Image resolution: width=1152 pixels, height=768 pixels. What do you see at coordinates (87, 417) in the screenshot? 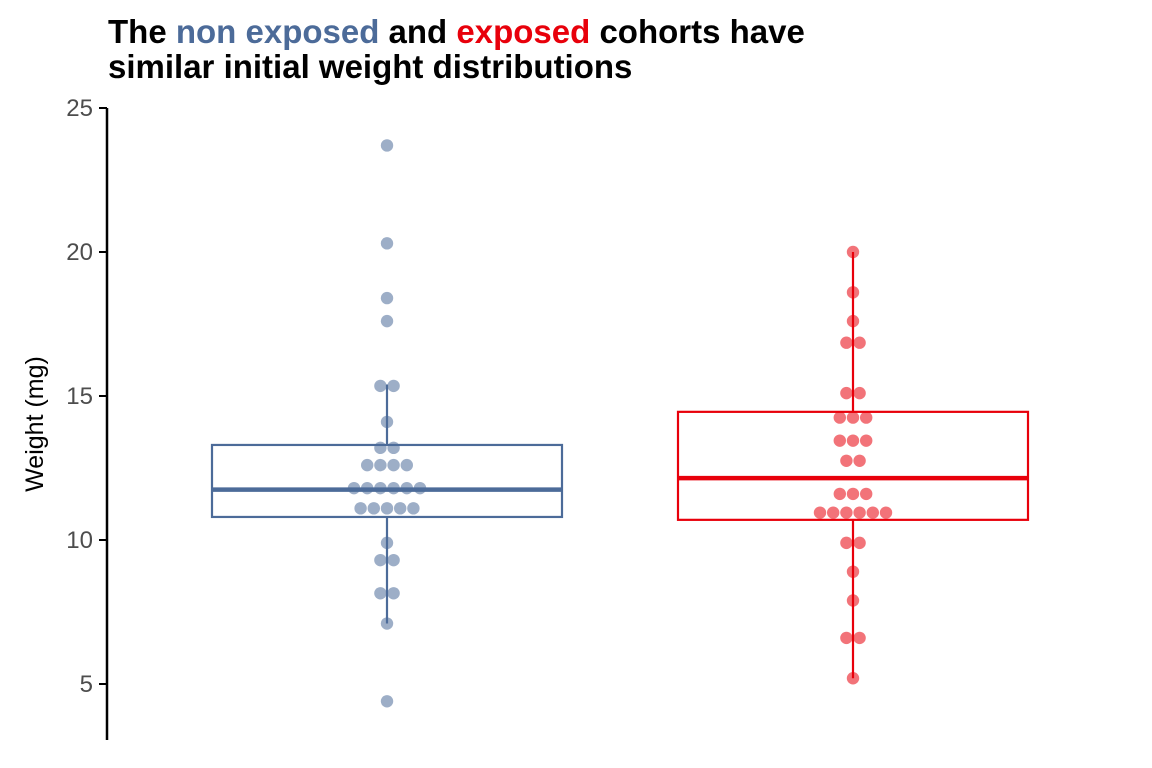
I see `y-axis: 5 10 15 20 25` at bounding box center [87, 417].